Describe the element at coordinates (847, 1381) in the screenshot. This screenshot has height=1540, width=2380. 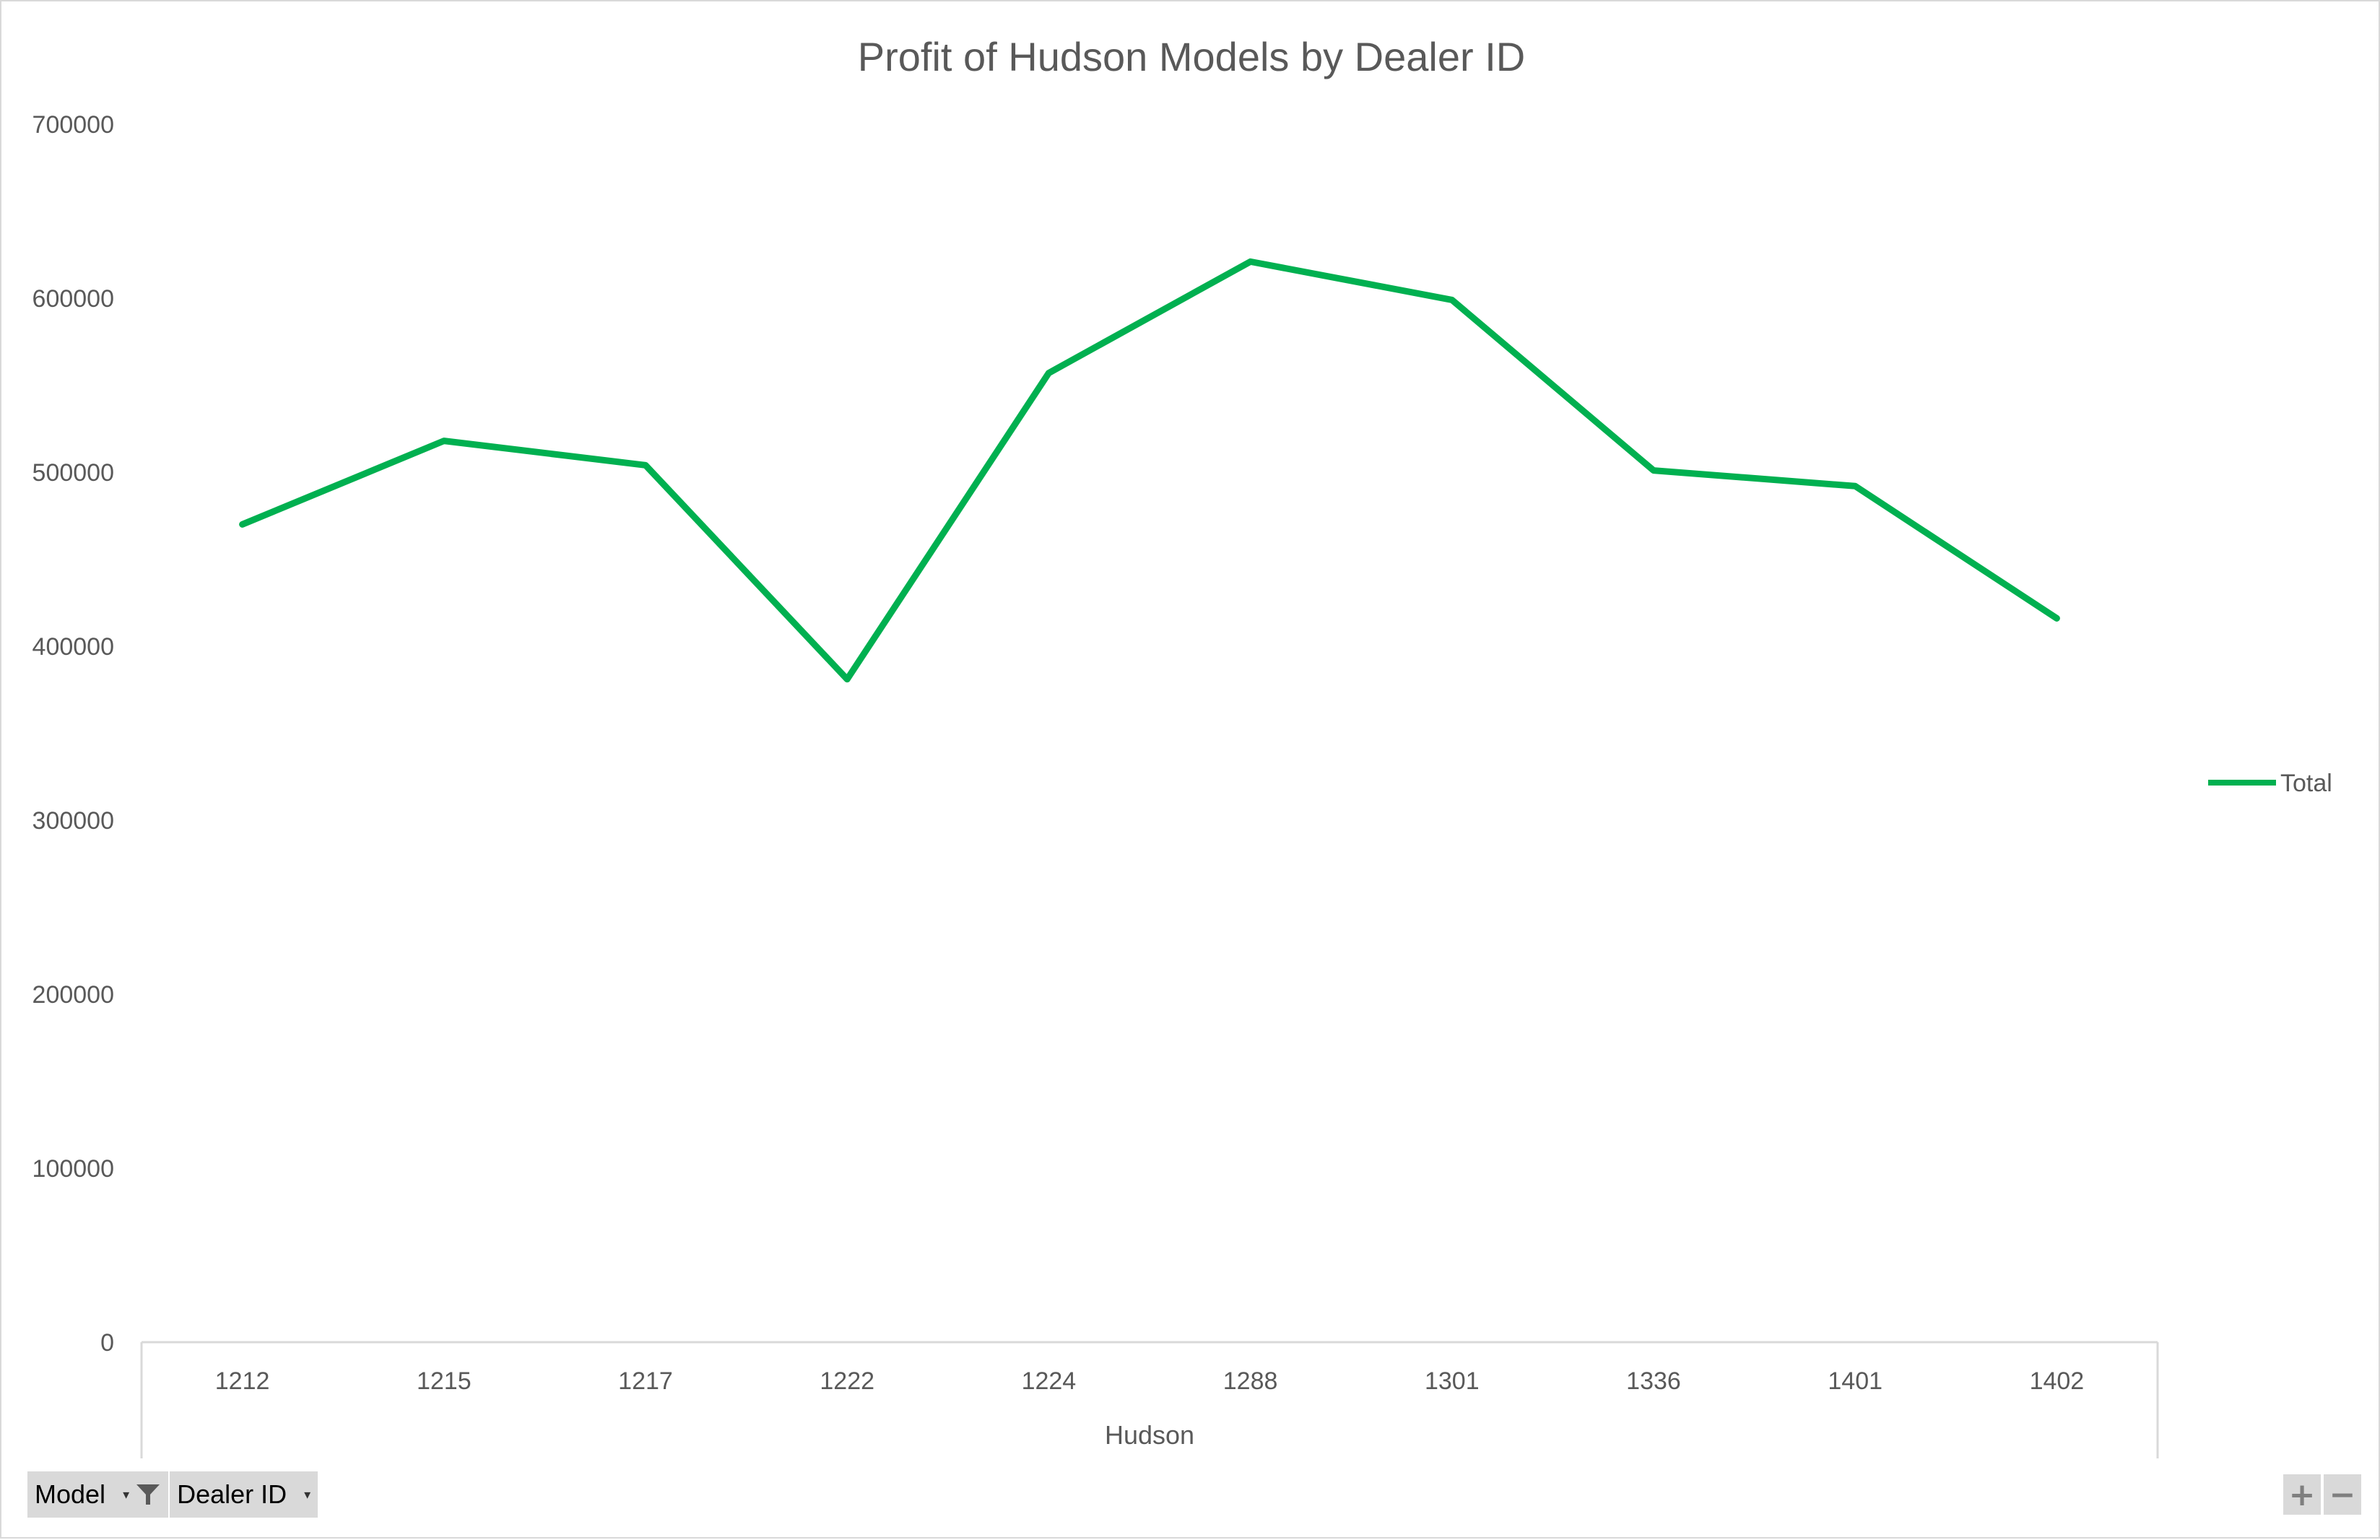
I see `x-tick-label: 1222` at that location.